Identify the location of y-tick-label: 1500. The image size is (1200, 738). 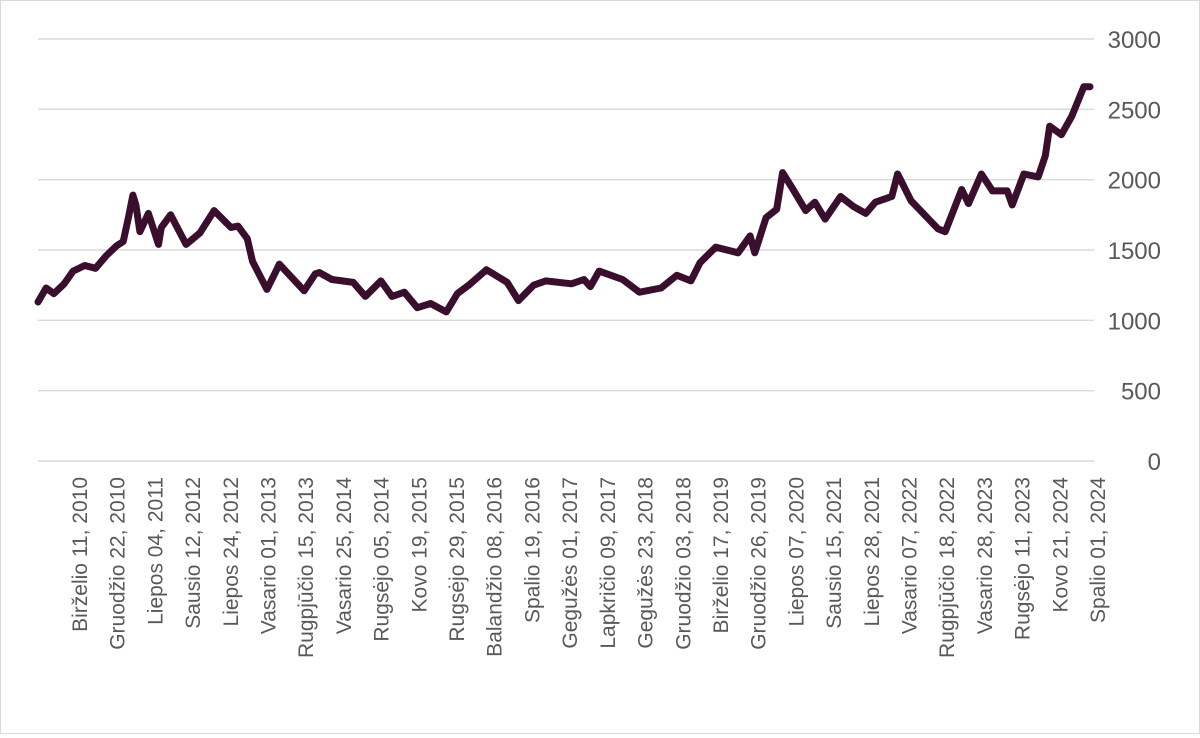
(1134, 251).